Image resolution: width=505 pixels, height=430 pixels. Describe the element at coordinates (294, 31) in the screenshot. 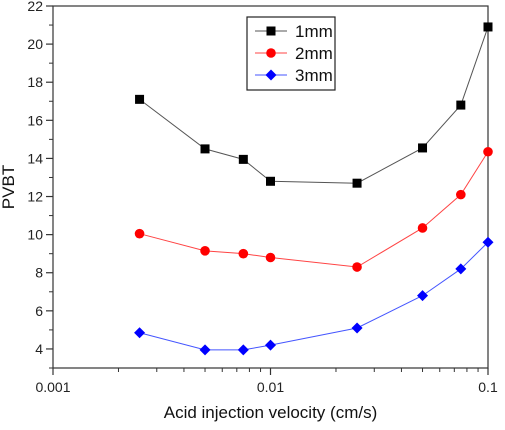

I see `legend-item-1mm: 1mm` at that location.